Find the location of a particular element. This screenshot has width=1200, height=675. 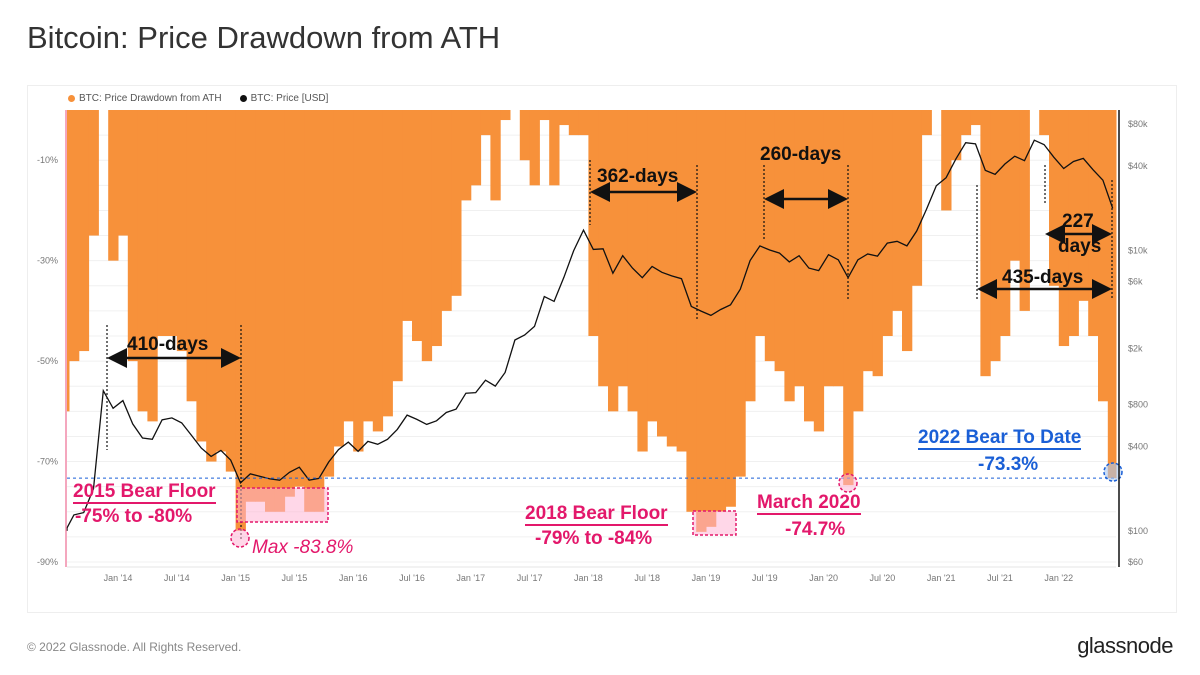

march-2020-value: -74.7% is located at coordinates (815, 529).